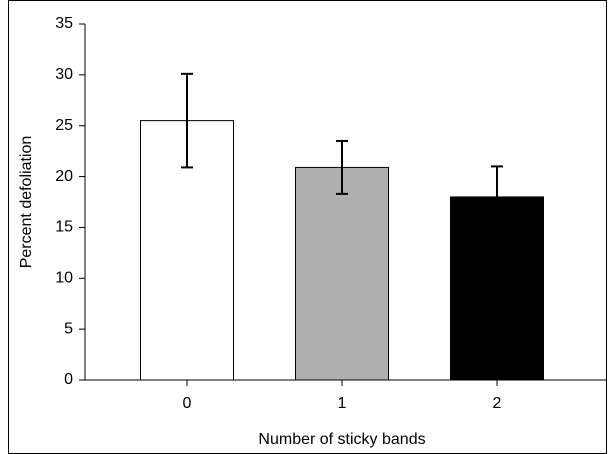 This screenshot has height=454, width=608. Describe the element at coordinates (342, 273) in the screenshot. I see `bar` at that location.